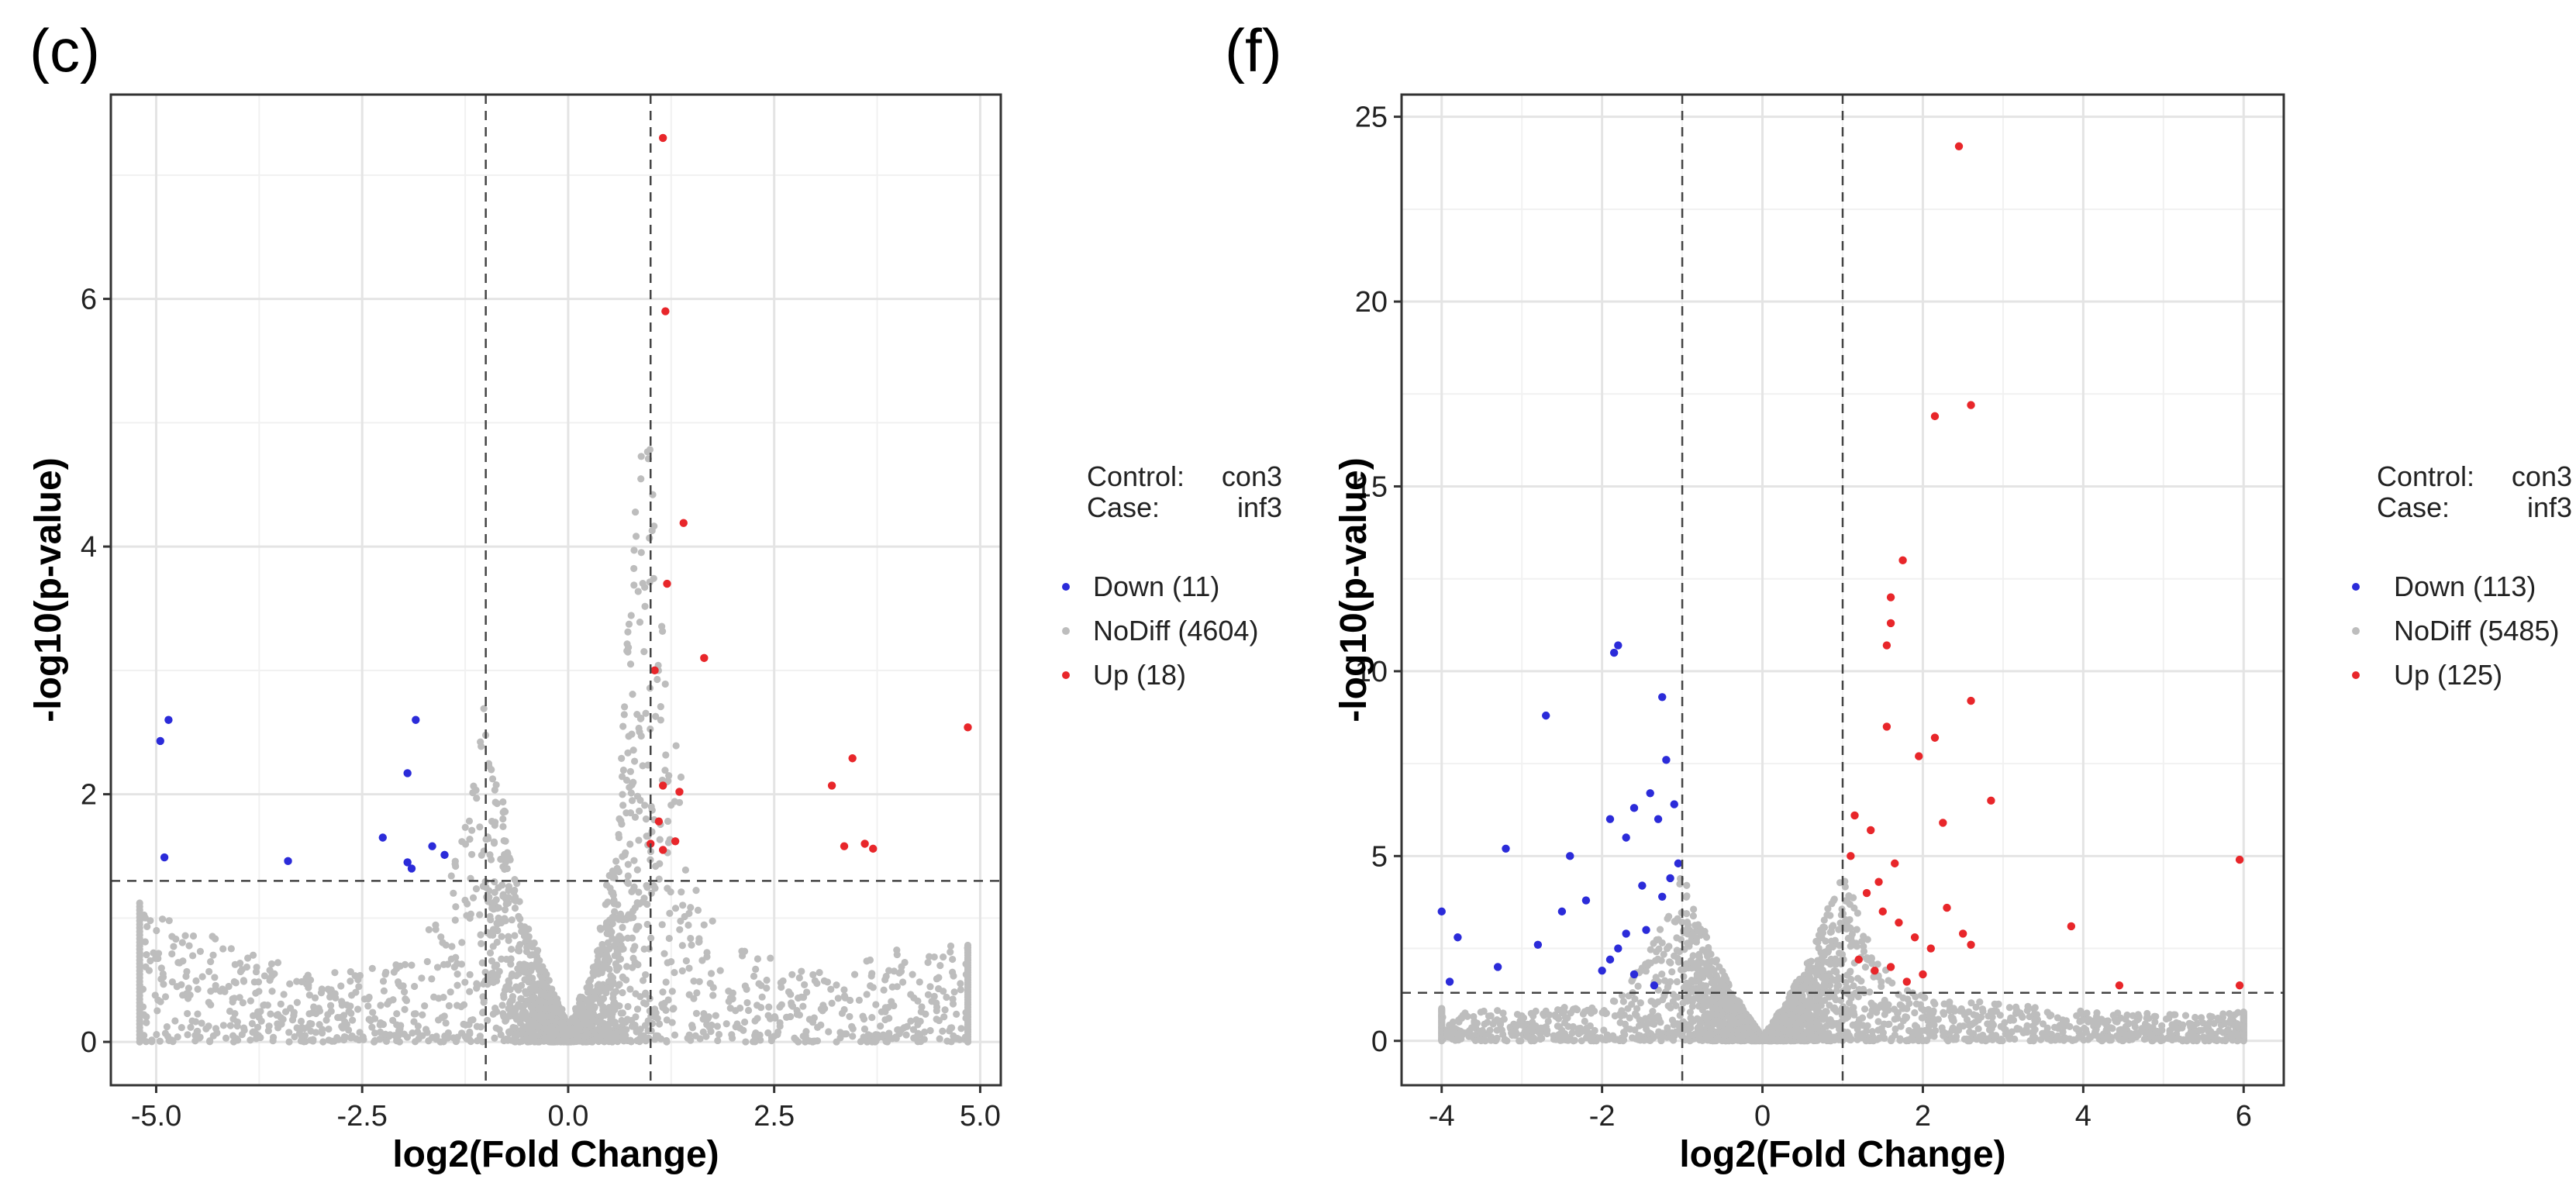 This screenshot has width=2576, height=1186. I want to click on up-point, so click(662, 786).